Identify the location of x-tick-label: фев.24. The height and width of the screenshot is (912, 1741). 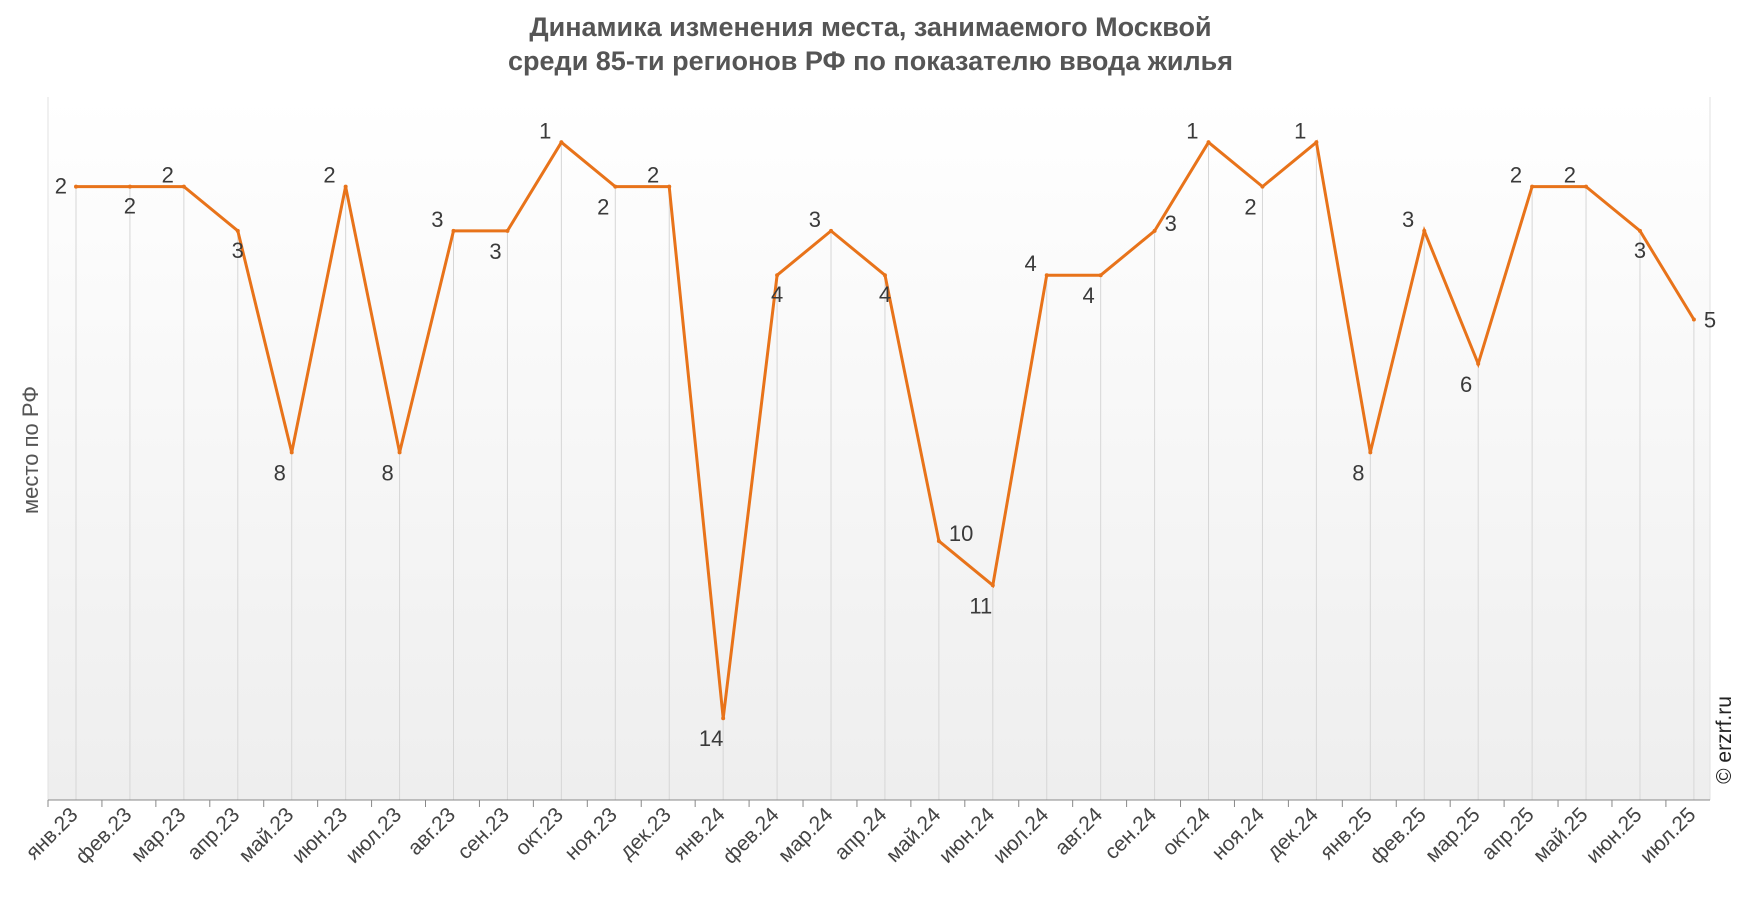
(750, 835).